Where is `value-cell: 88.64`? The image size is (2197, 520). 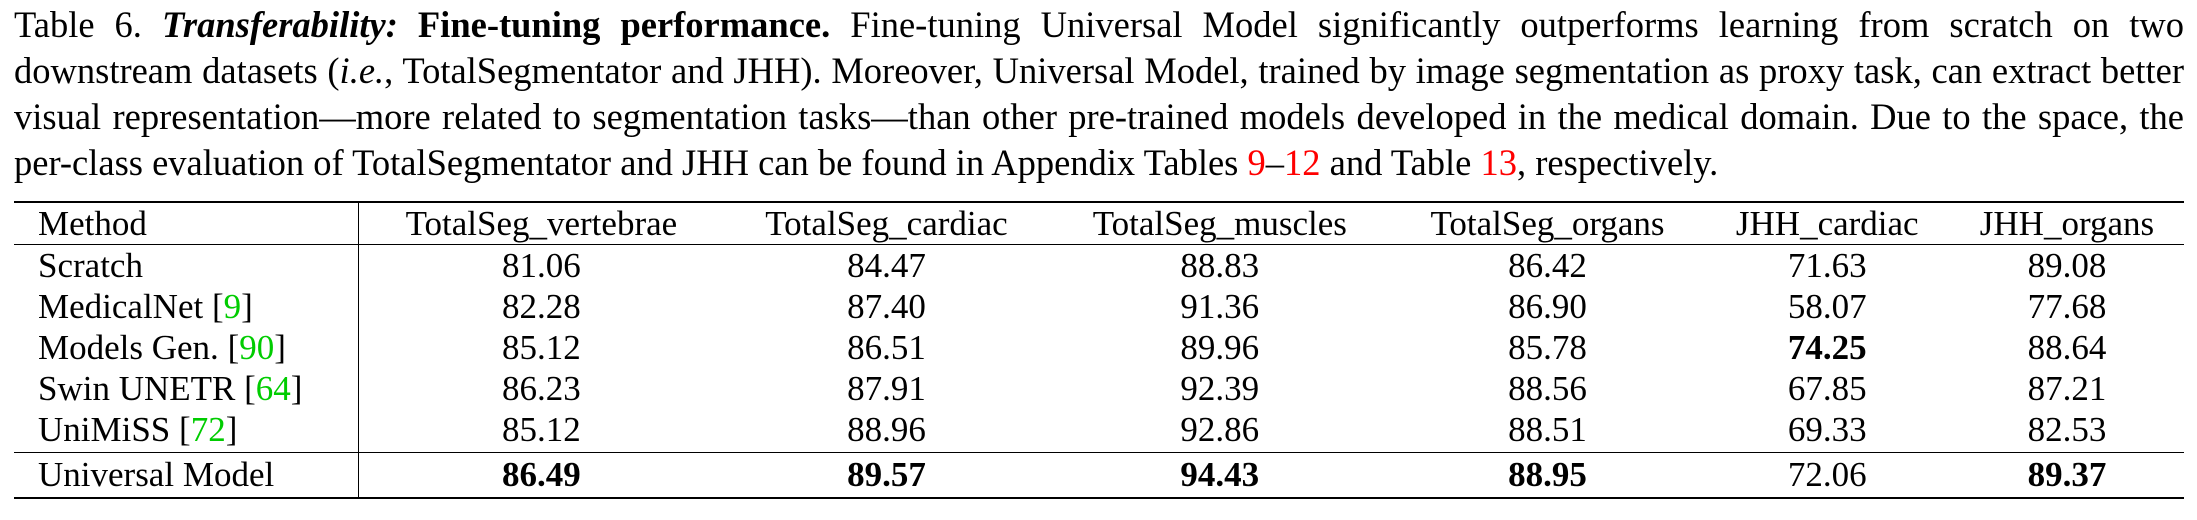 value-cell: 88.64 is located at coordinates (2067, 347).